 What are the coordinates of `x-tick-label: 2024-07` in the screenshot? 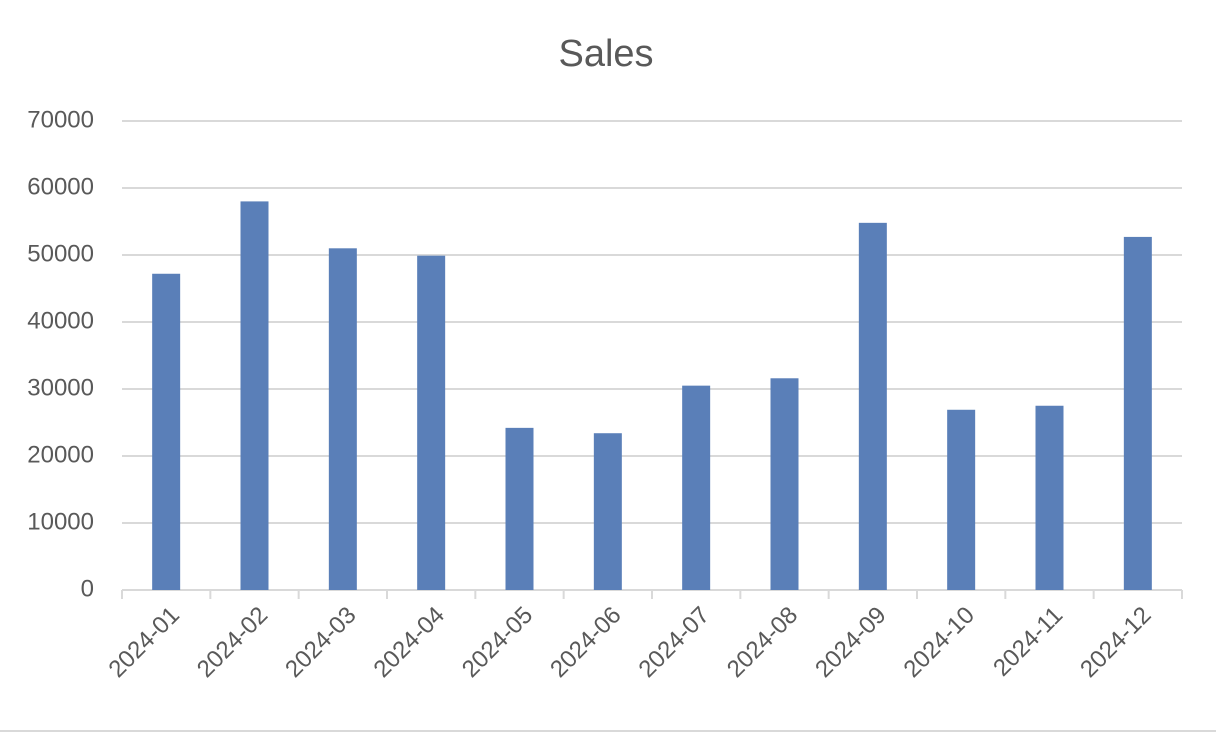 It's located at (674, 642).